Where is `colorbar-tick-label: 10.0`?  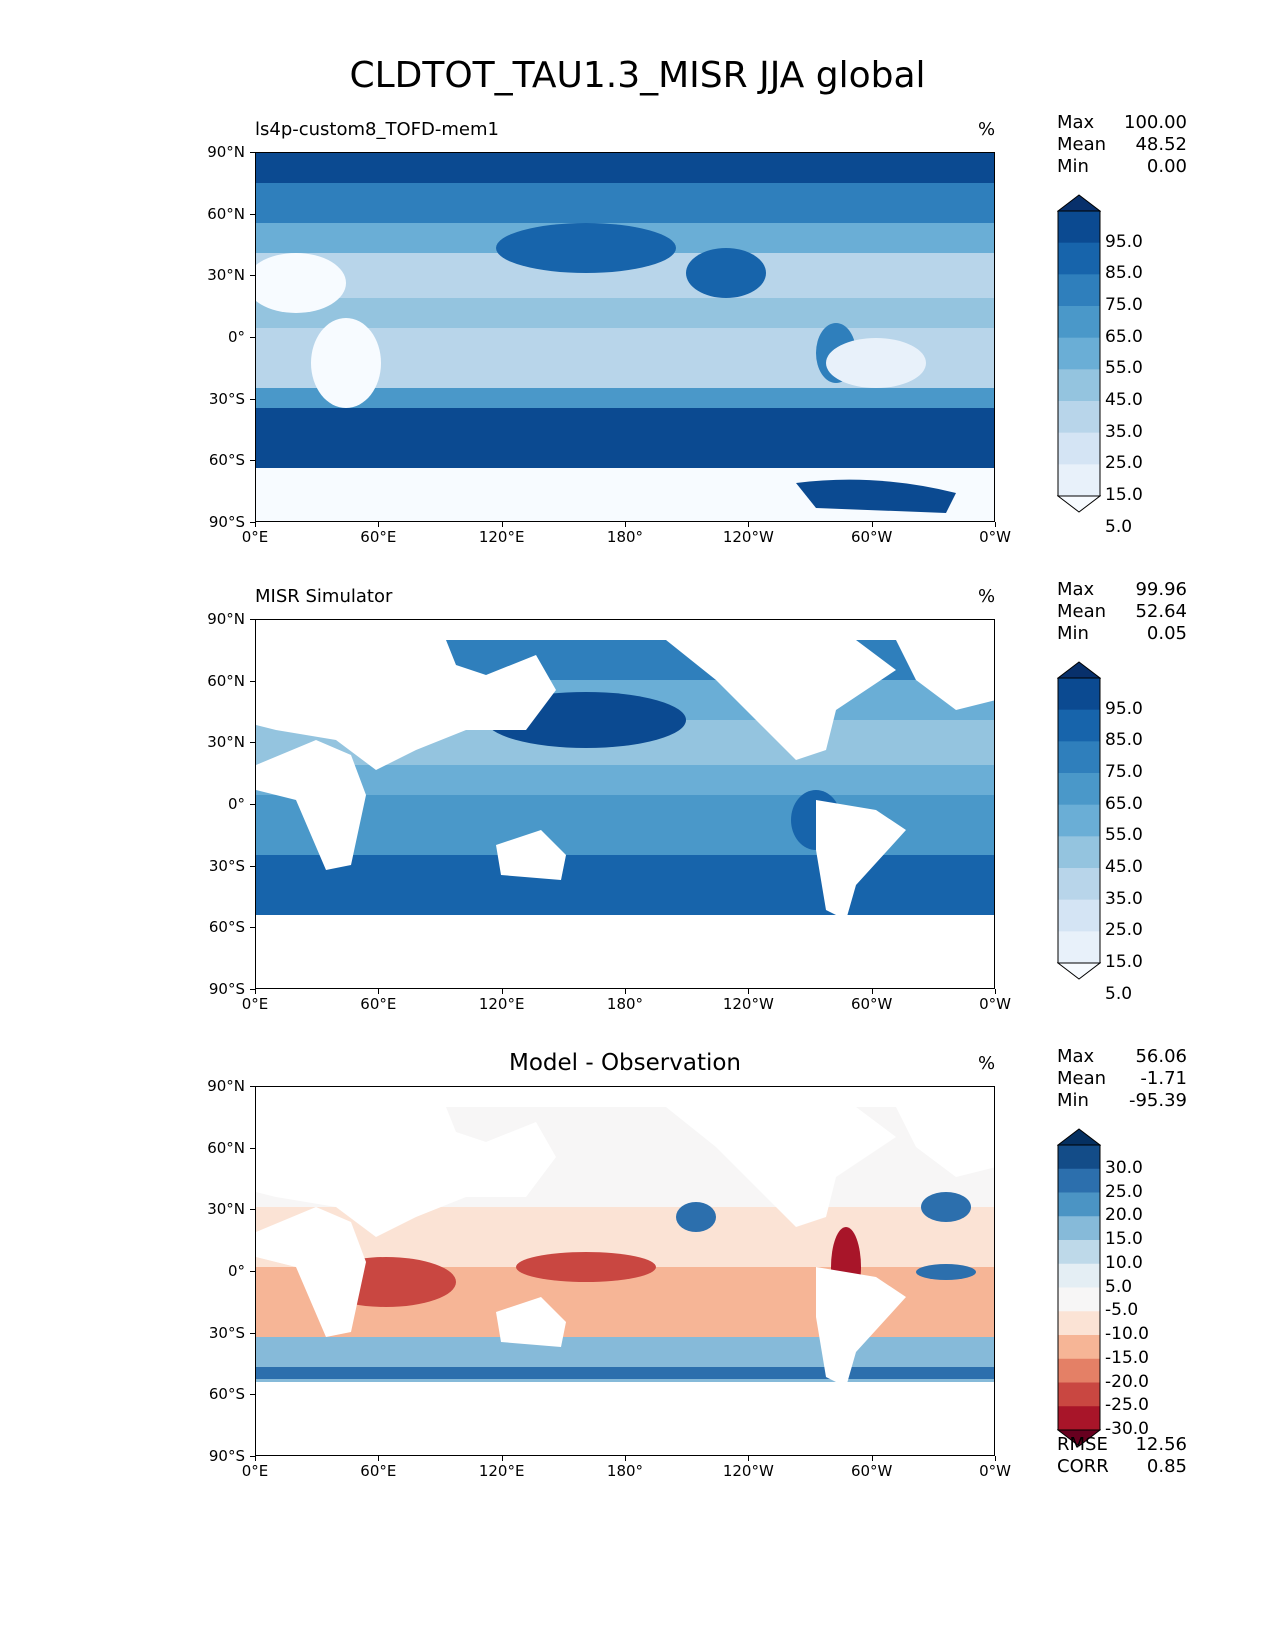 colorbar-tick-label: 10.0 is located at coordinates (1124, 1262).